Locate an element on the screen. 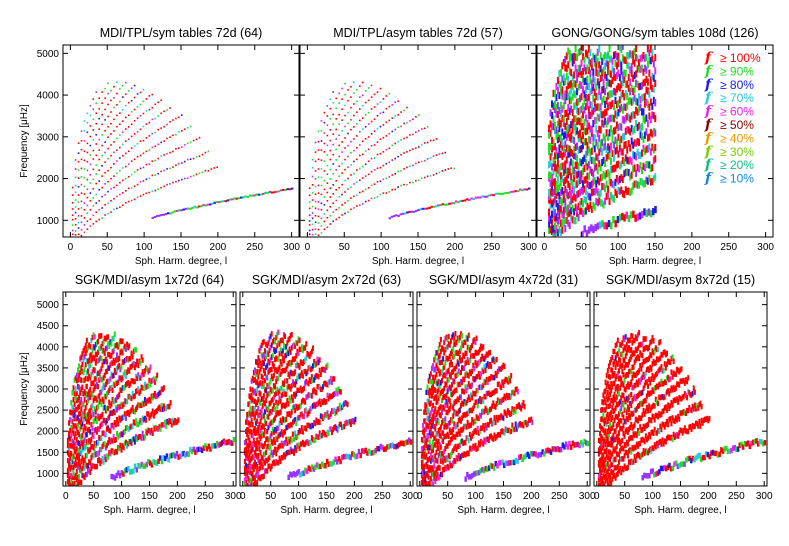  x-tick-label: 300 is located at coordinates (765, 247).